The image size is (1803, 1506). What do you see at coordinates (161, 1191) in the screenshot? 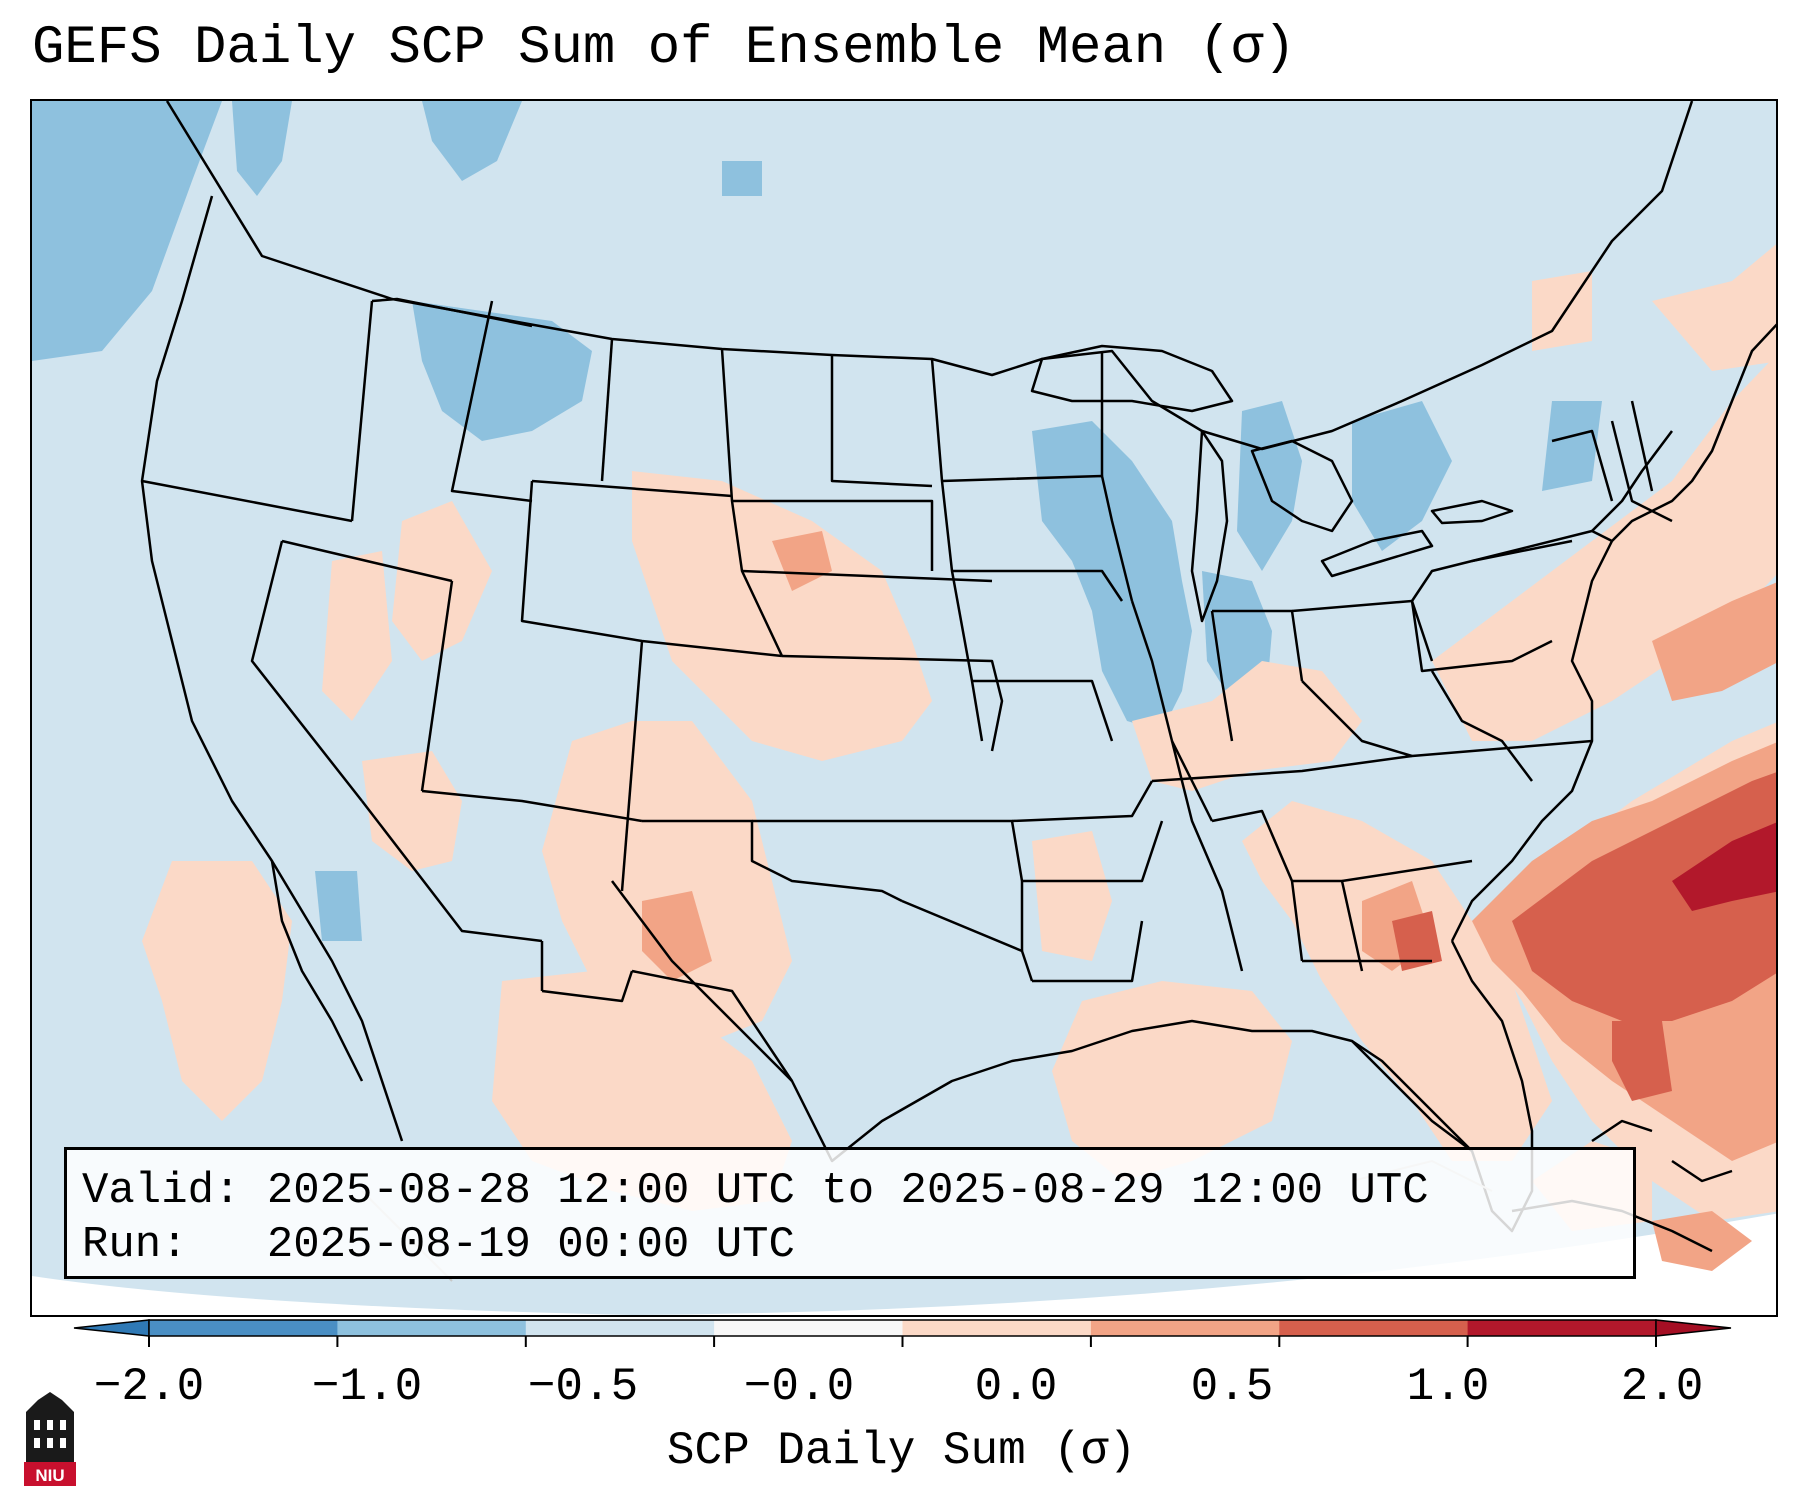
I see `valid-label: Valid:` at bounding box center [161, 1191].